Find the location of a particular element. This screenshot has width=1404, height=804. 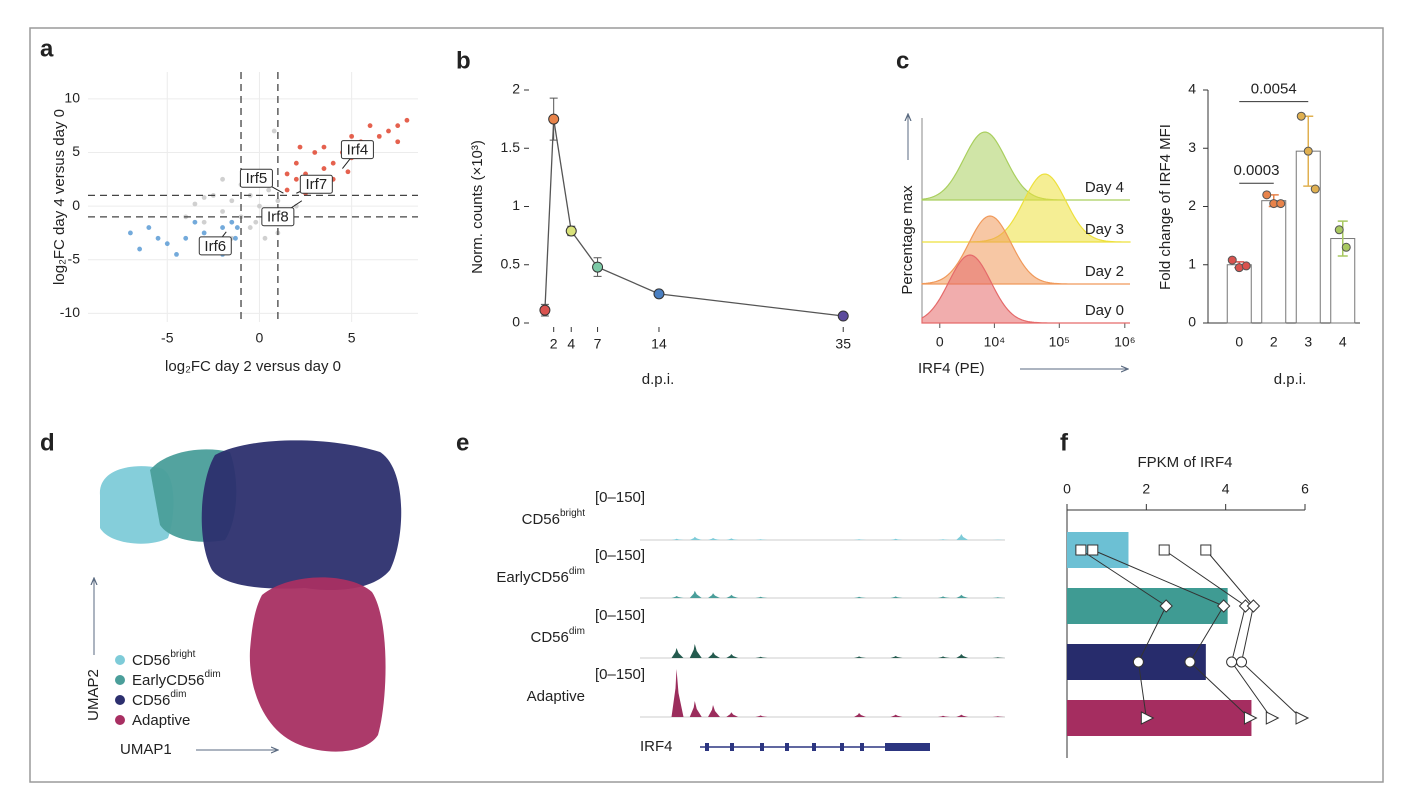

track-label-sup: bright is located at coordinates (572, 513).